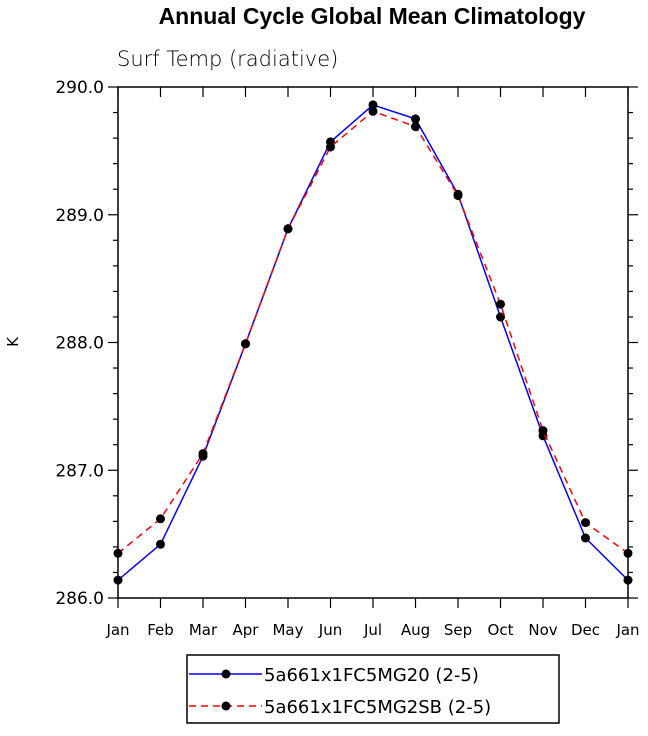 The image size is (648, 736). What do you see at coordinates (585, 630) in the screenshot?
I see `x-tick-label: Dec` at bounding box center [585, 630].